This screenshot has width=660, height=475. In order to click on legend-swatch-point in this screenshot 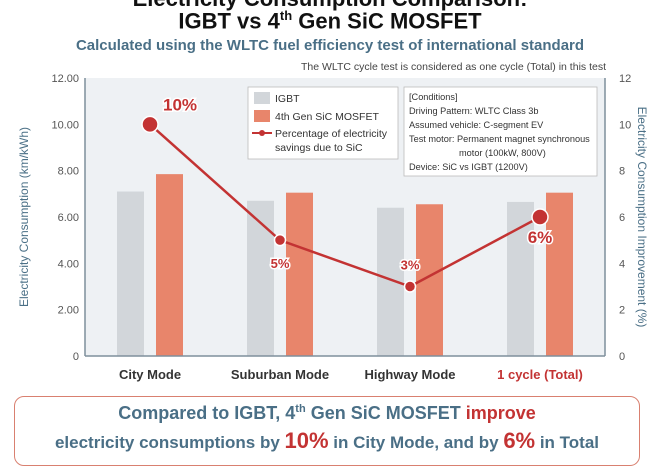, I will do `click(262, 133)`.